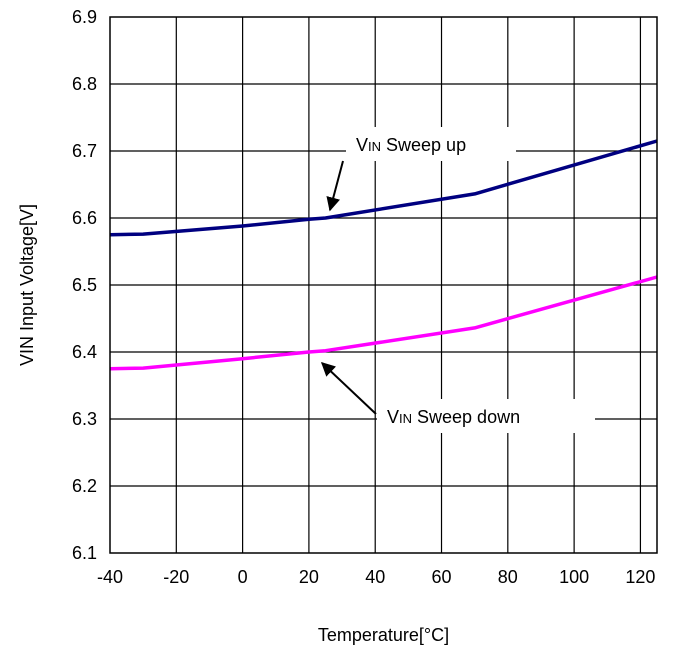  Describe the element at coordinates (640, 577) in the screenshot. I see `x-tick-label: 120` at that location.